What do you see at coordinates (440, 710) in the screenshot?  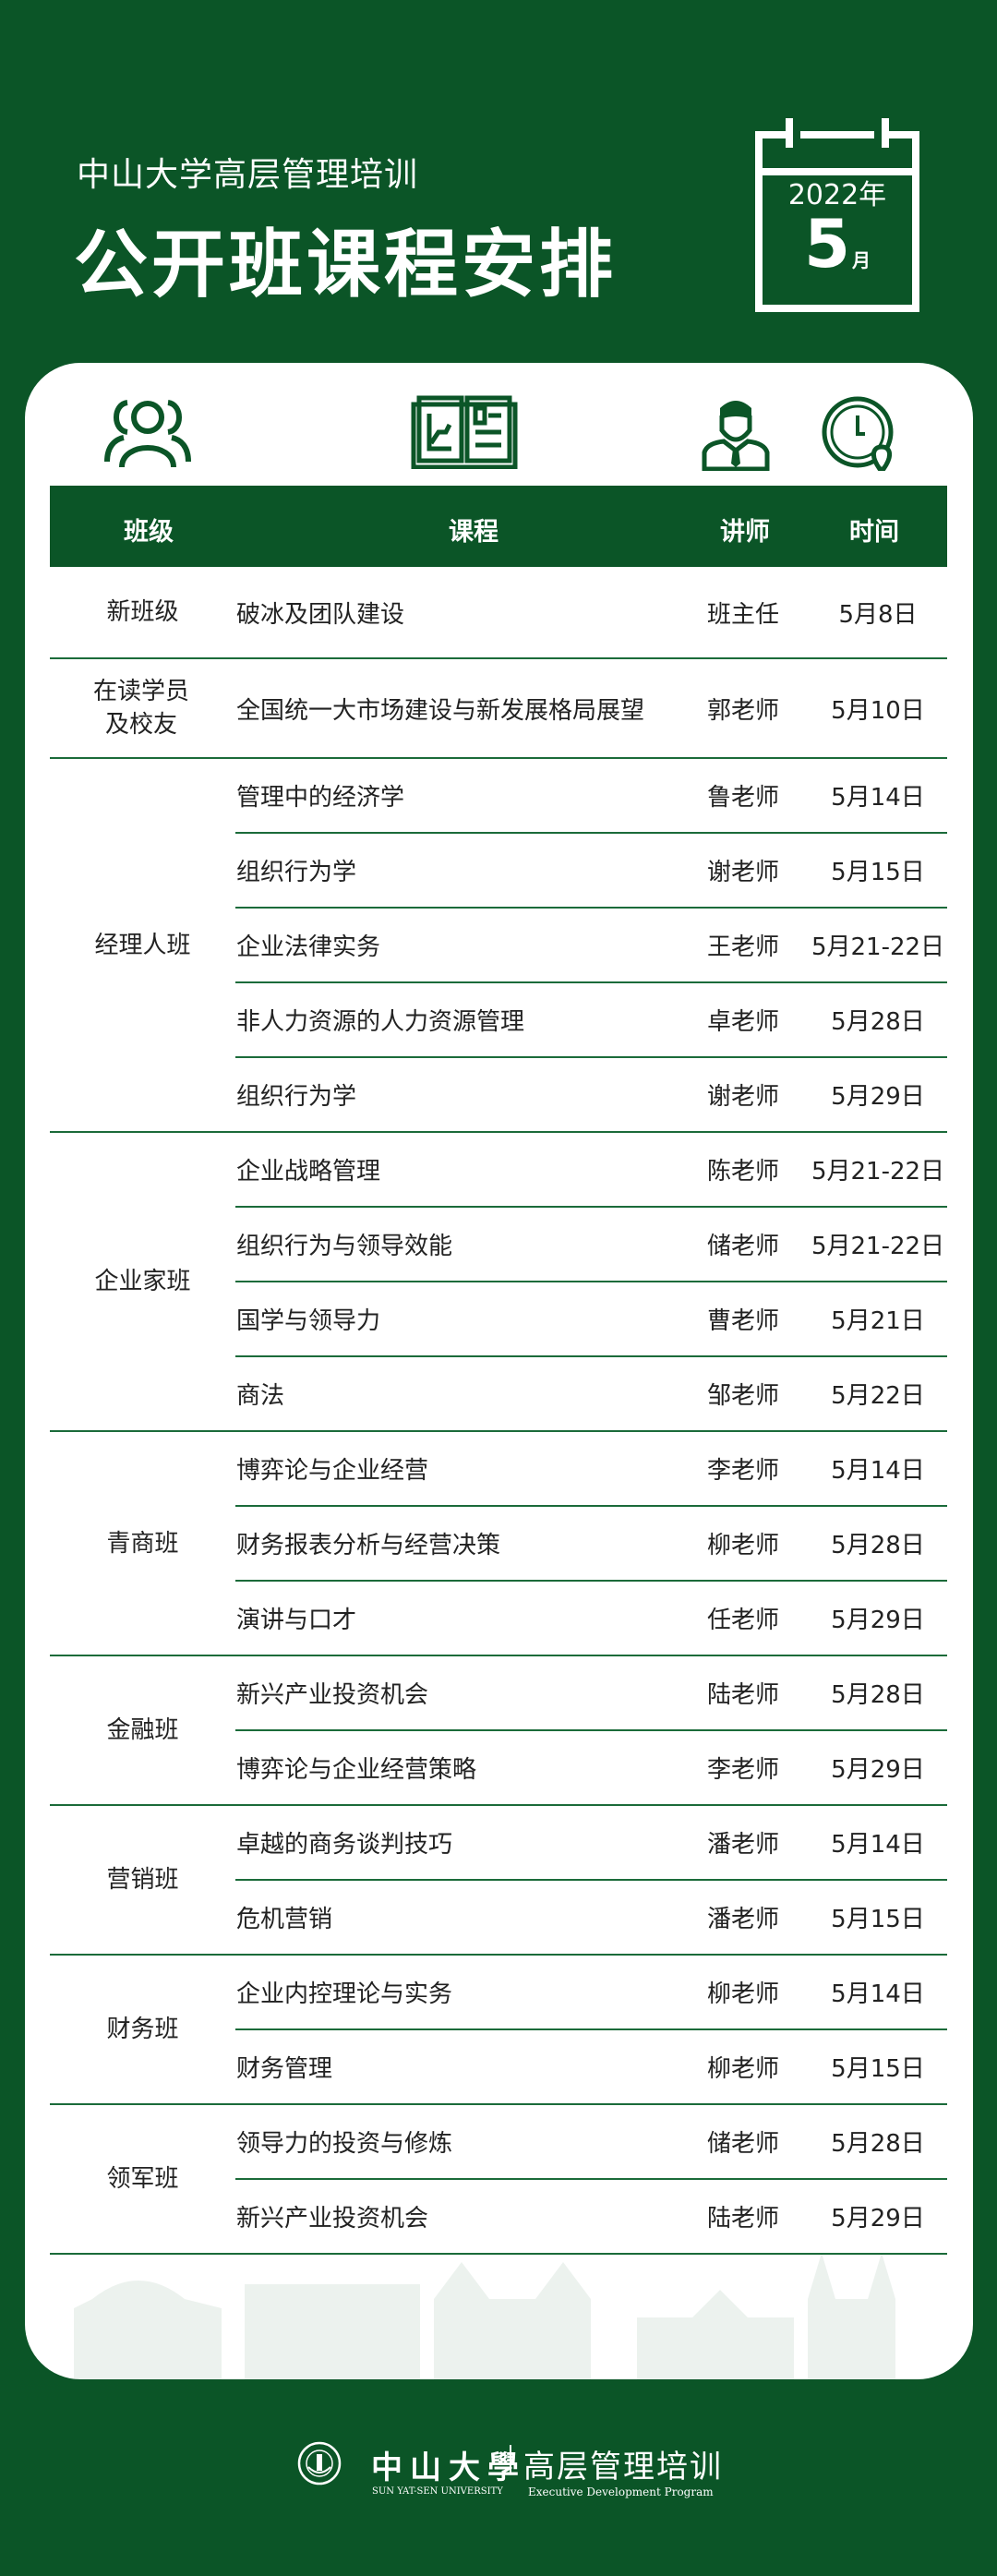 I see `course-cell: 全国统一大市场建设与新发展格局展望` at bounding box center [440, 710].